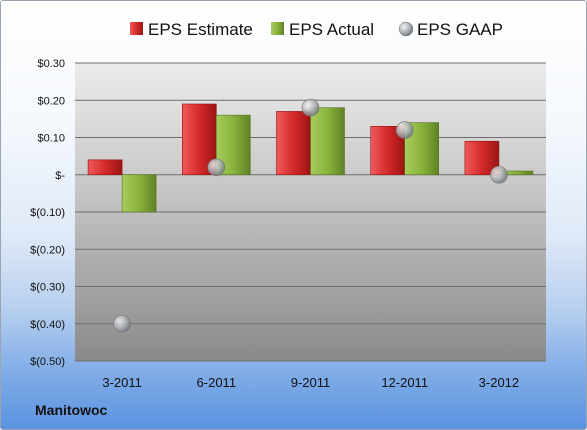 This screenshot has height=430, width=587. What do you see at coordinates (60, 176) in the screenshot?
I see `y-tick-label: $-` at bounding box center [60, 176].